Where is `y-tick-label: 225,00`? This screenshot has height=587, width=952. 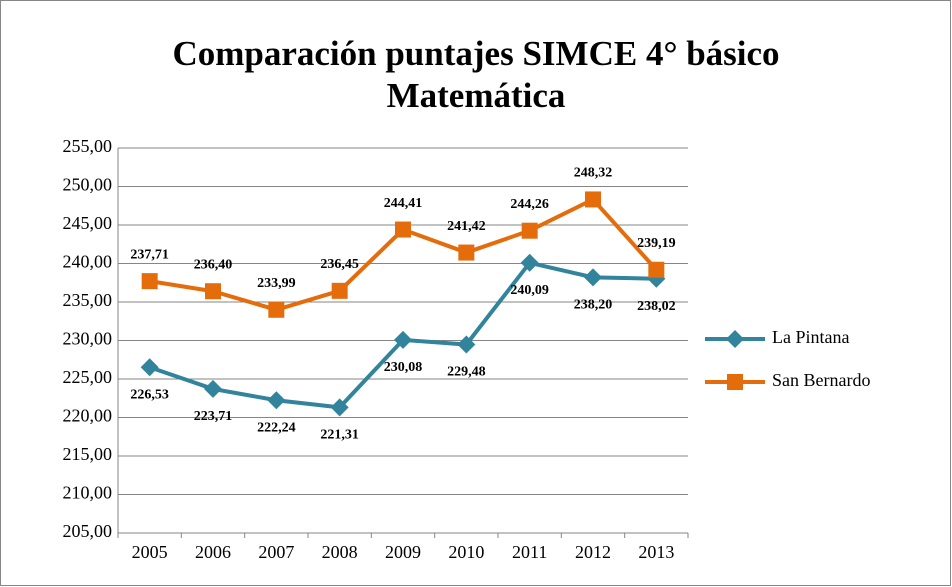
y-tick-label: 225,00 is located at coordinates (88, 377).